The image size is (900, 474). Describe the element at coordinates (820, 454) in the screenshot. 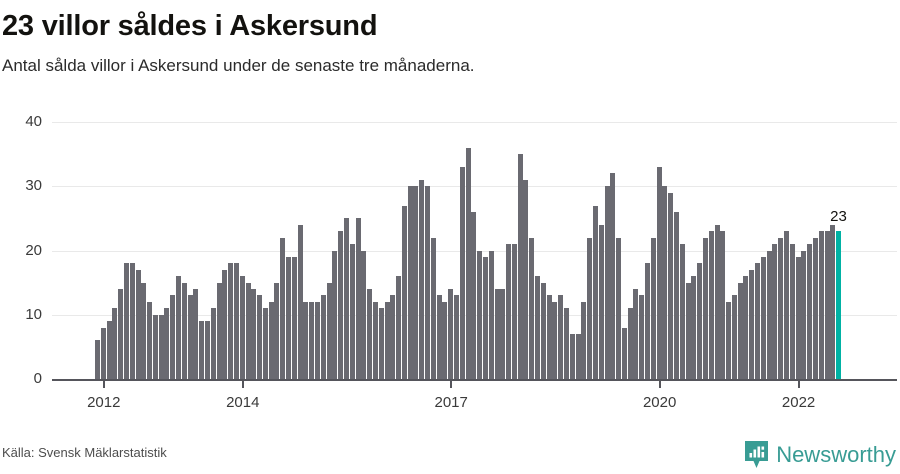

I see `newsworthy-logo: Newsworthy` at that location.